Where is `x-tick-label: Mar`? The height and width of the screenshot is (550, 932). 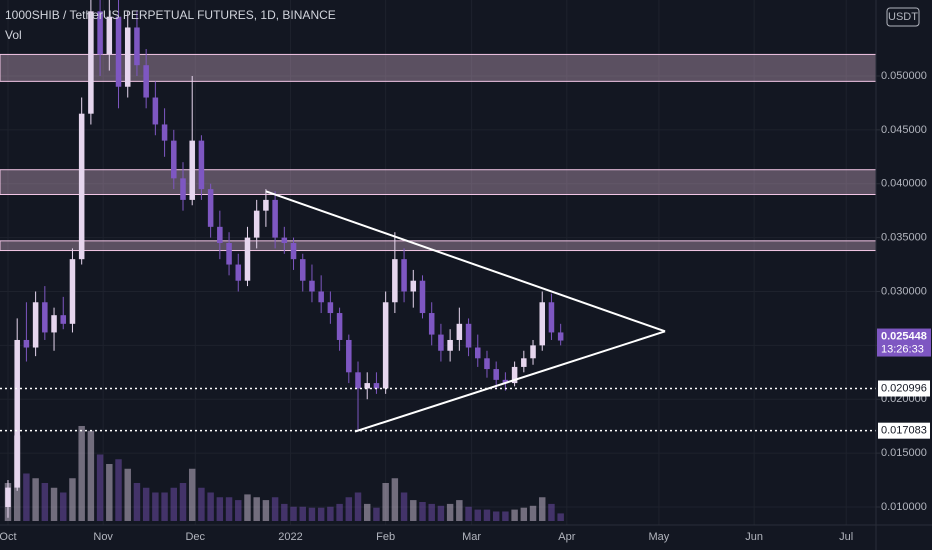 x-tick-label: Mar is located at coordinates (471, 537).